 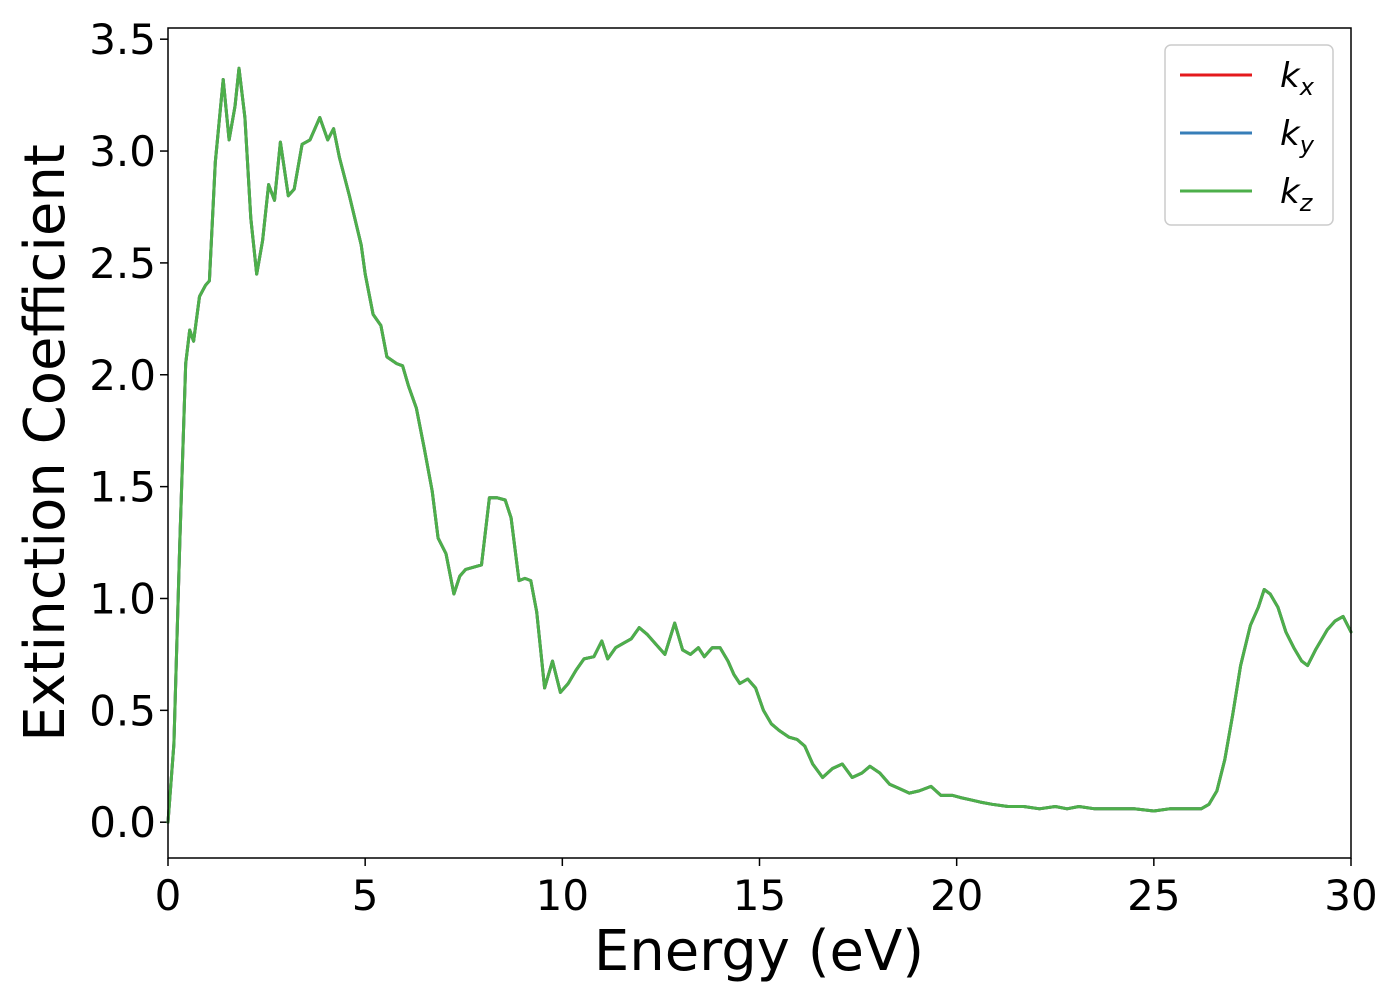 I want to click on y-tick-label: 1.5, so click(x=122, y=487).